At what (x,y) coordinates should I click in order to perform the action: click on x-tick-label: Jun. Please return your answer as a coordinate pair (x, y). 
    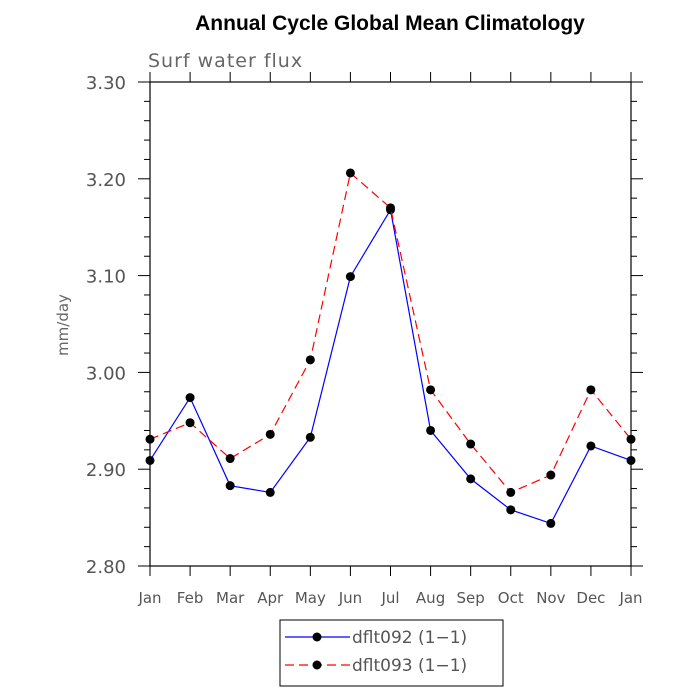
    Looking at the image, I should click on (350, 598).